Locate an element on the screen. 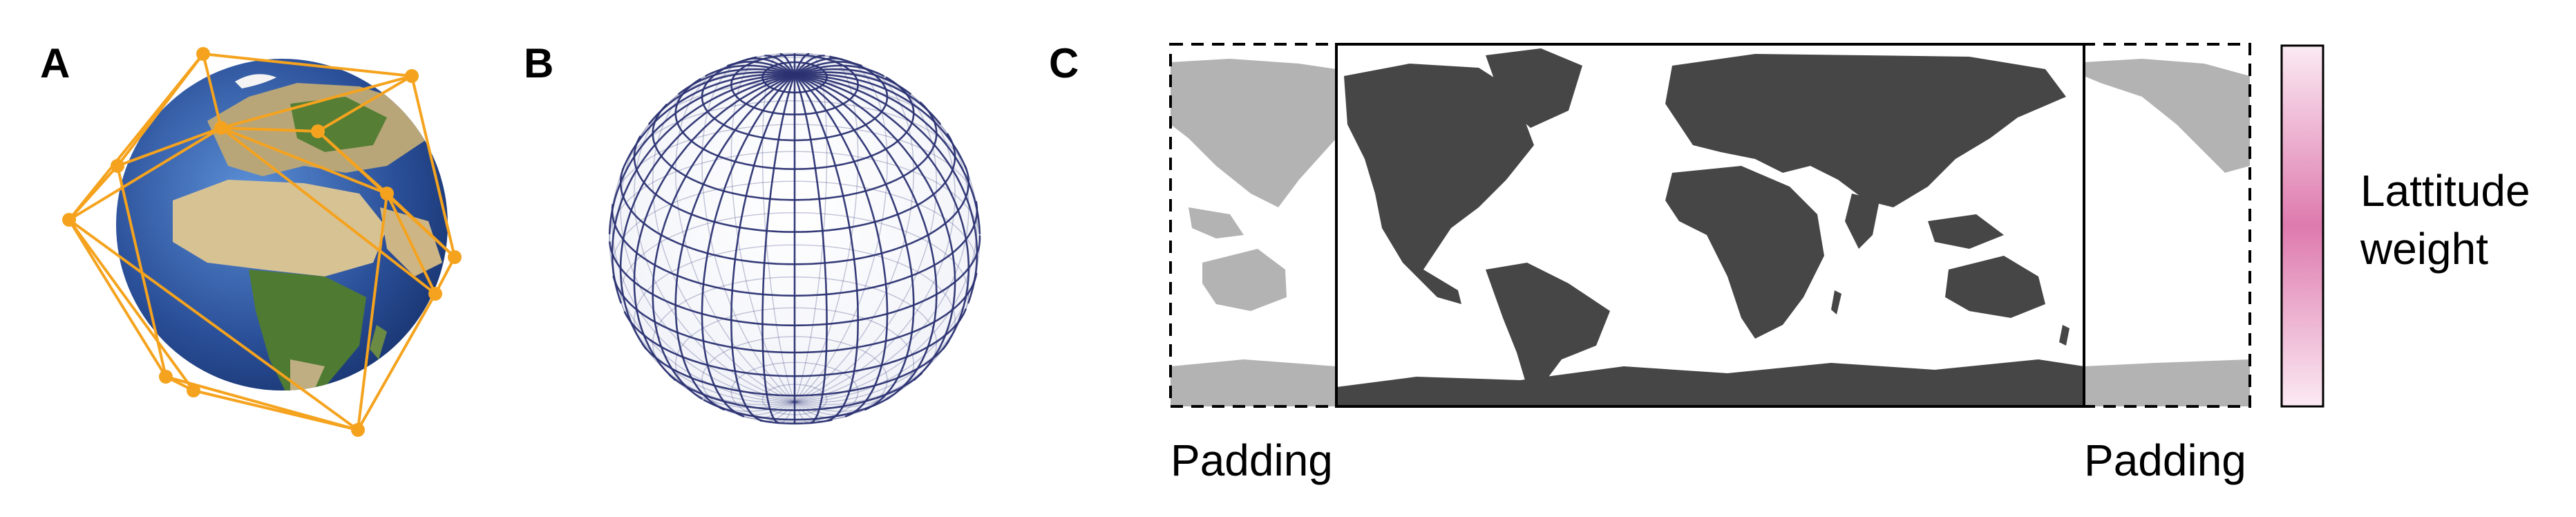 The width and height of the screenshot is (2576, 517). padding-left-label: Padding is located at coordinates (1252, 460).